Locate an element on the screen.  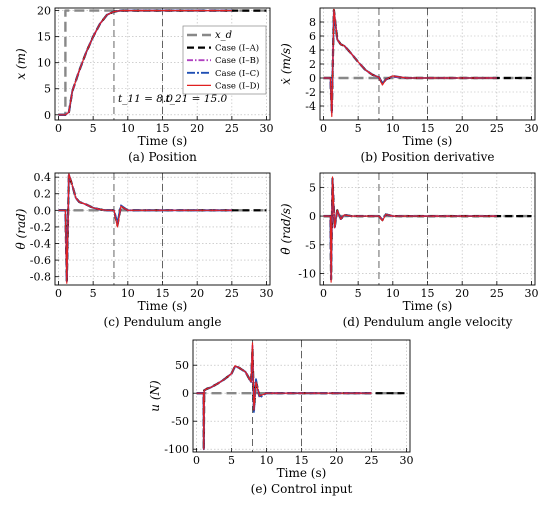
y-tick-label: -4 is located at coordinates (310, 106).